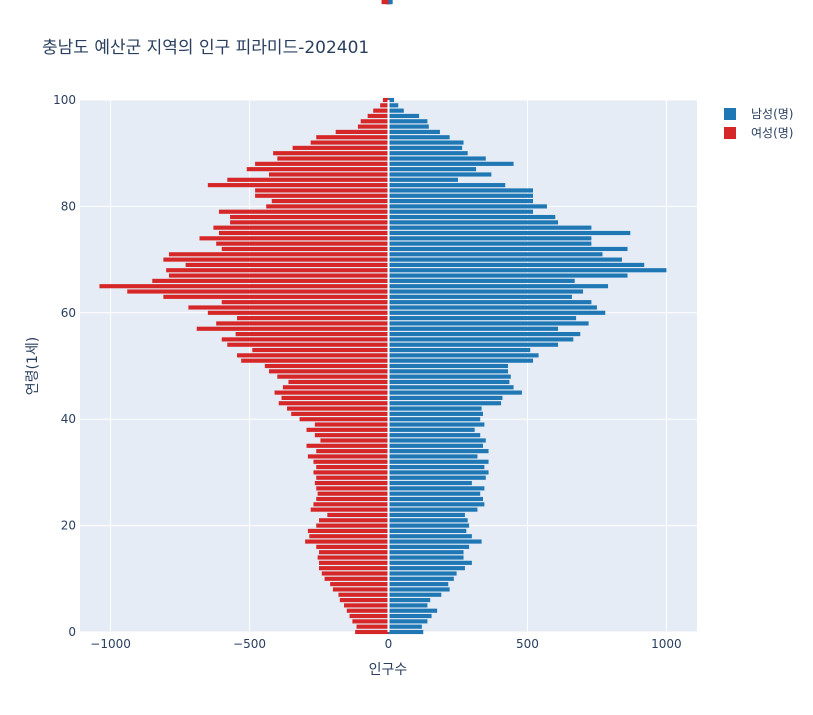 The image size is (813, 715). What do you see at coordinates (758, 133) in the screenshot?
I see `legend-item-female: 여성(명)` at bounding box center [758, 133].